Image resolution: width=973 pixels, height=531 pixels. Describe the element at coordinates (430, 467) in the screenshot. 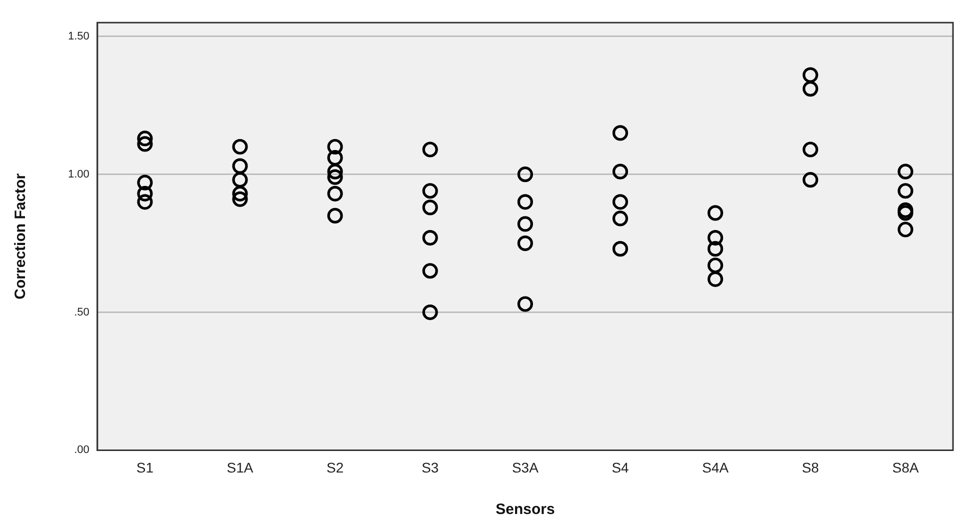

I see `x-tick-label: S3` at that location.